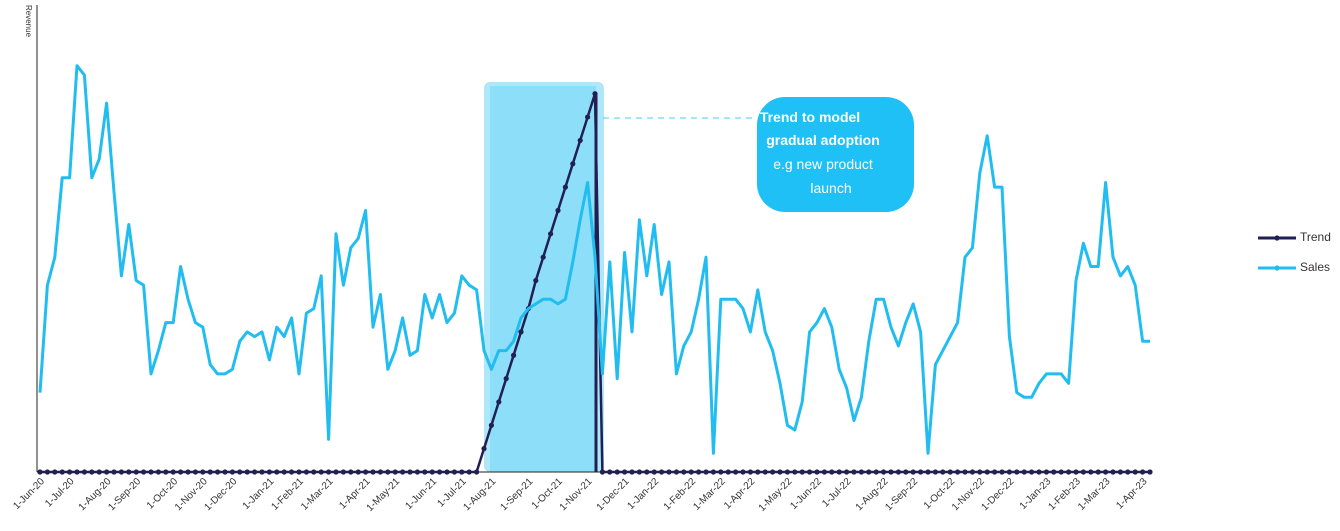 This screenshot has width=1340, height=531. Describe the element at coordinates (806, 494) in the screenshot. I see `x-tick-label: 1-Jun-22` at that location.